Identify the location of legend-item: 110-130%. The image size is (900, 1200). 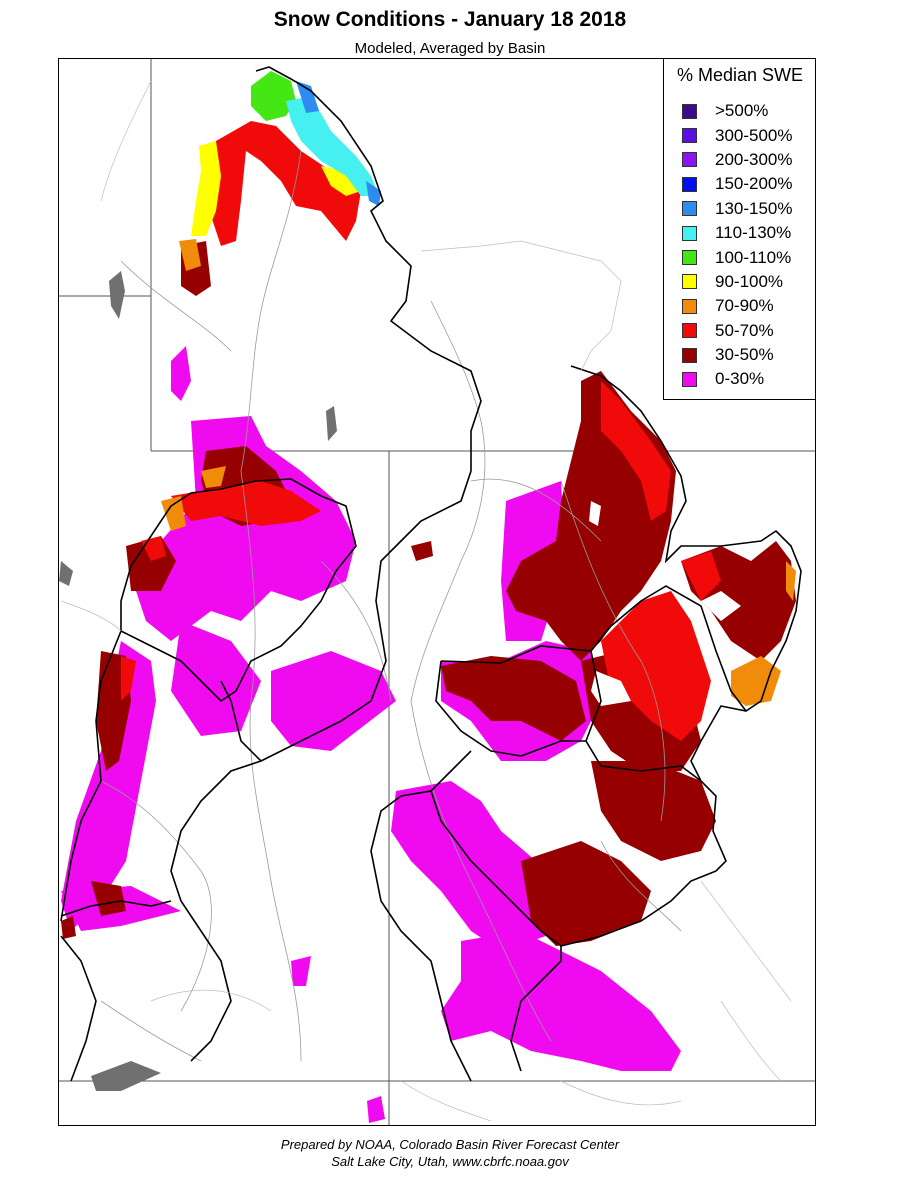
(737, 233).